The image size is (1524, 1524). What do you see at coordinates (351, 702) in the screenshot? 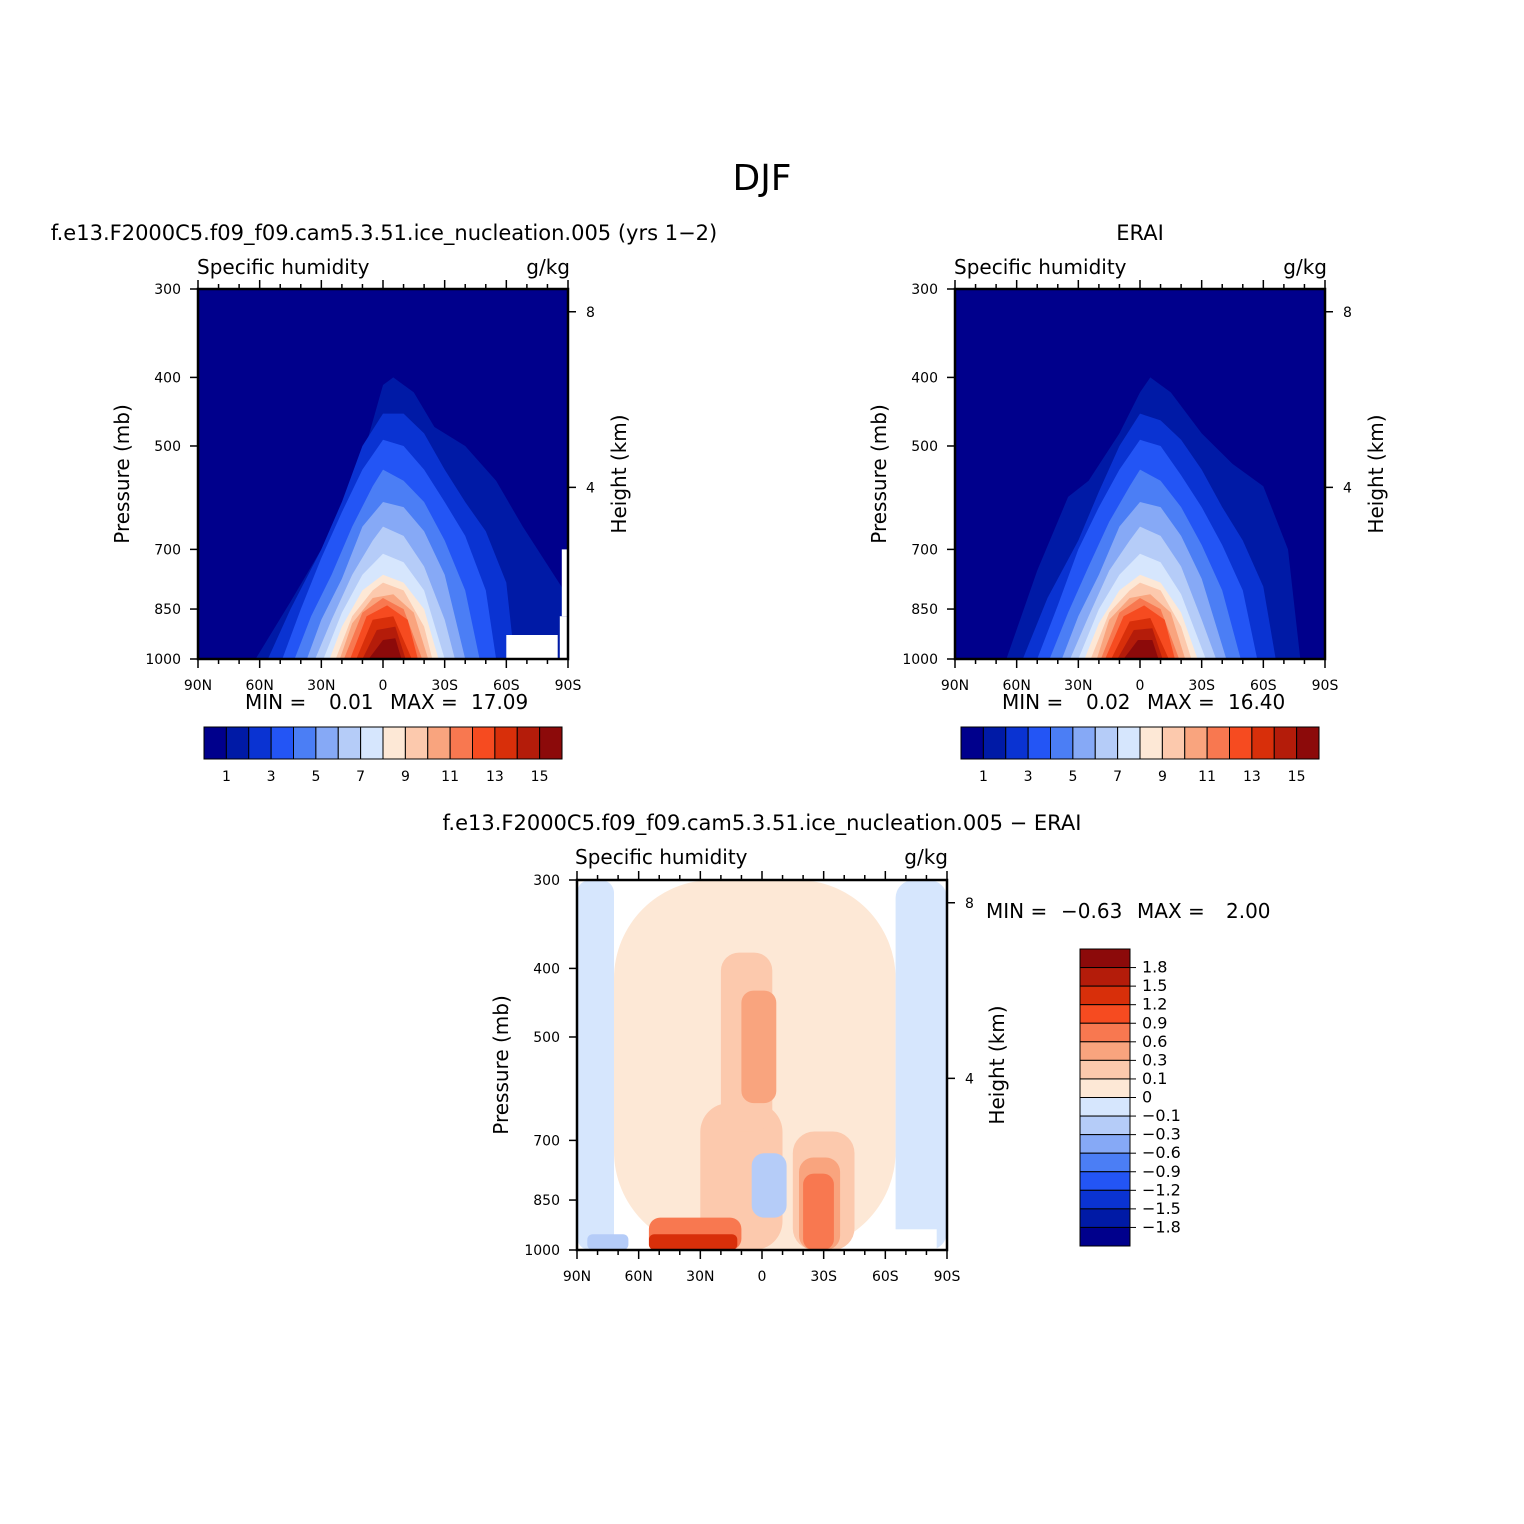
I see `min-value-model: 0.01` at bounding box center [351, 702].